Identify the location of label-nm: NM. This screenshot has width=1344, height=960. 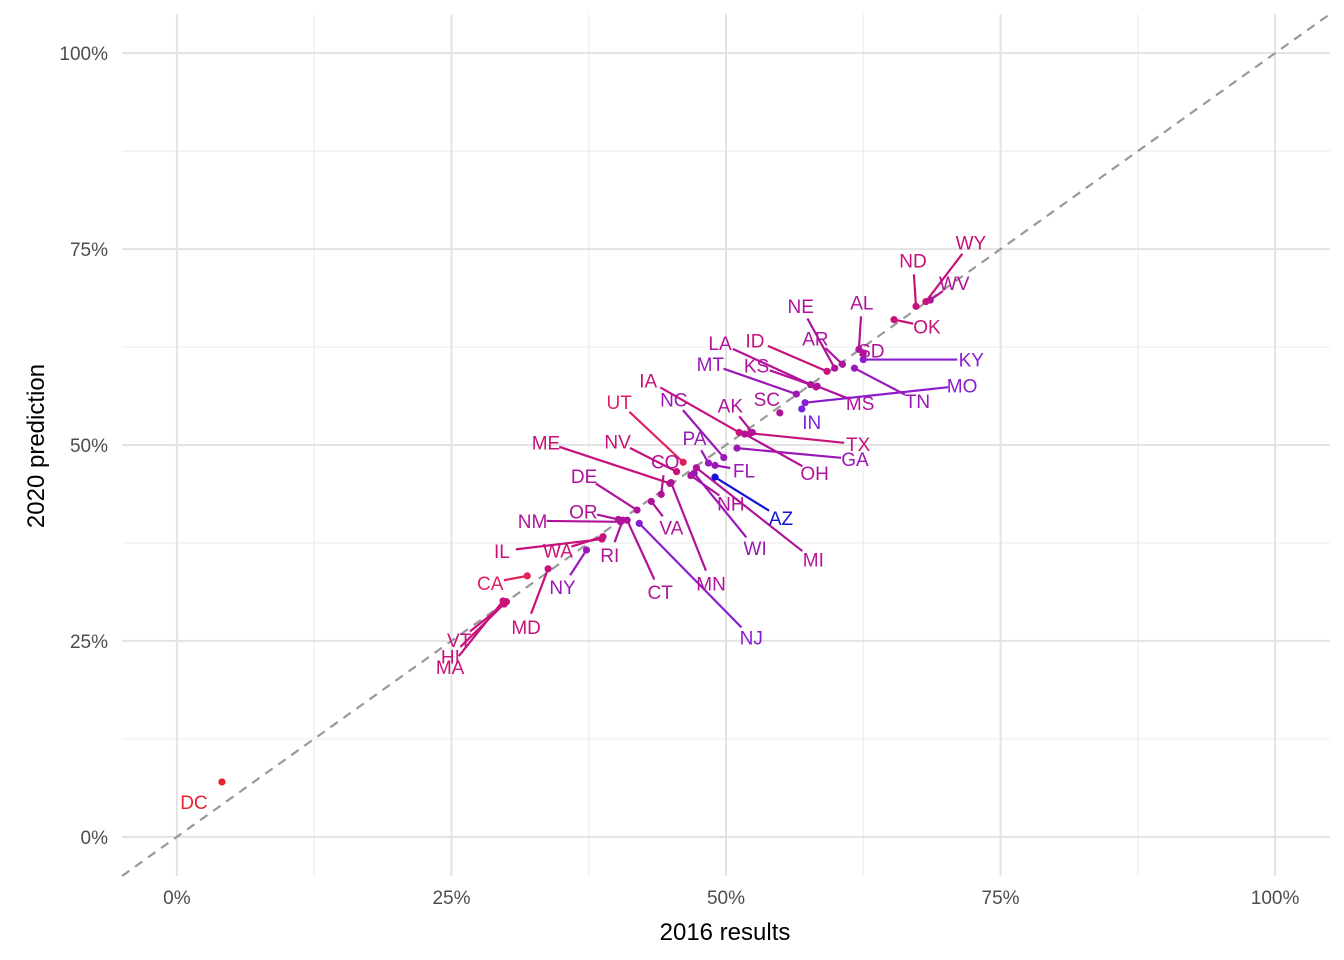
(533, 522).